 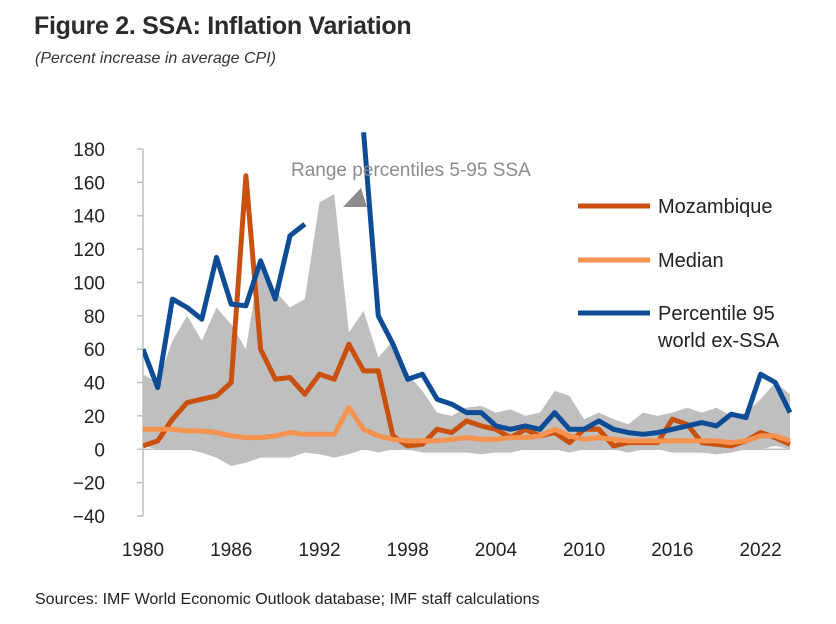 What do you see at coordinates (231, 550) in the screenshot?
I see `x-tick-label: 1986` at bounding box center [231, 550].